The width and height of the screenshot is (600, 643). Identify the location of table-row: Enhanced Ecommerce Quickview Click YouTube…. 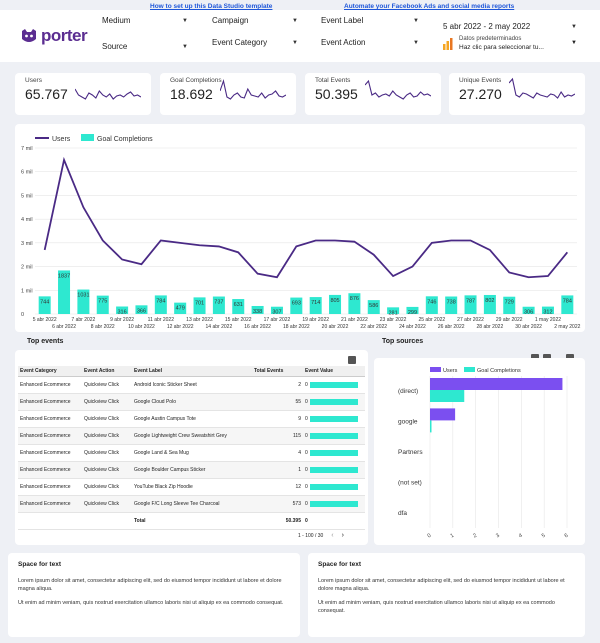
(191, 487).